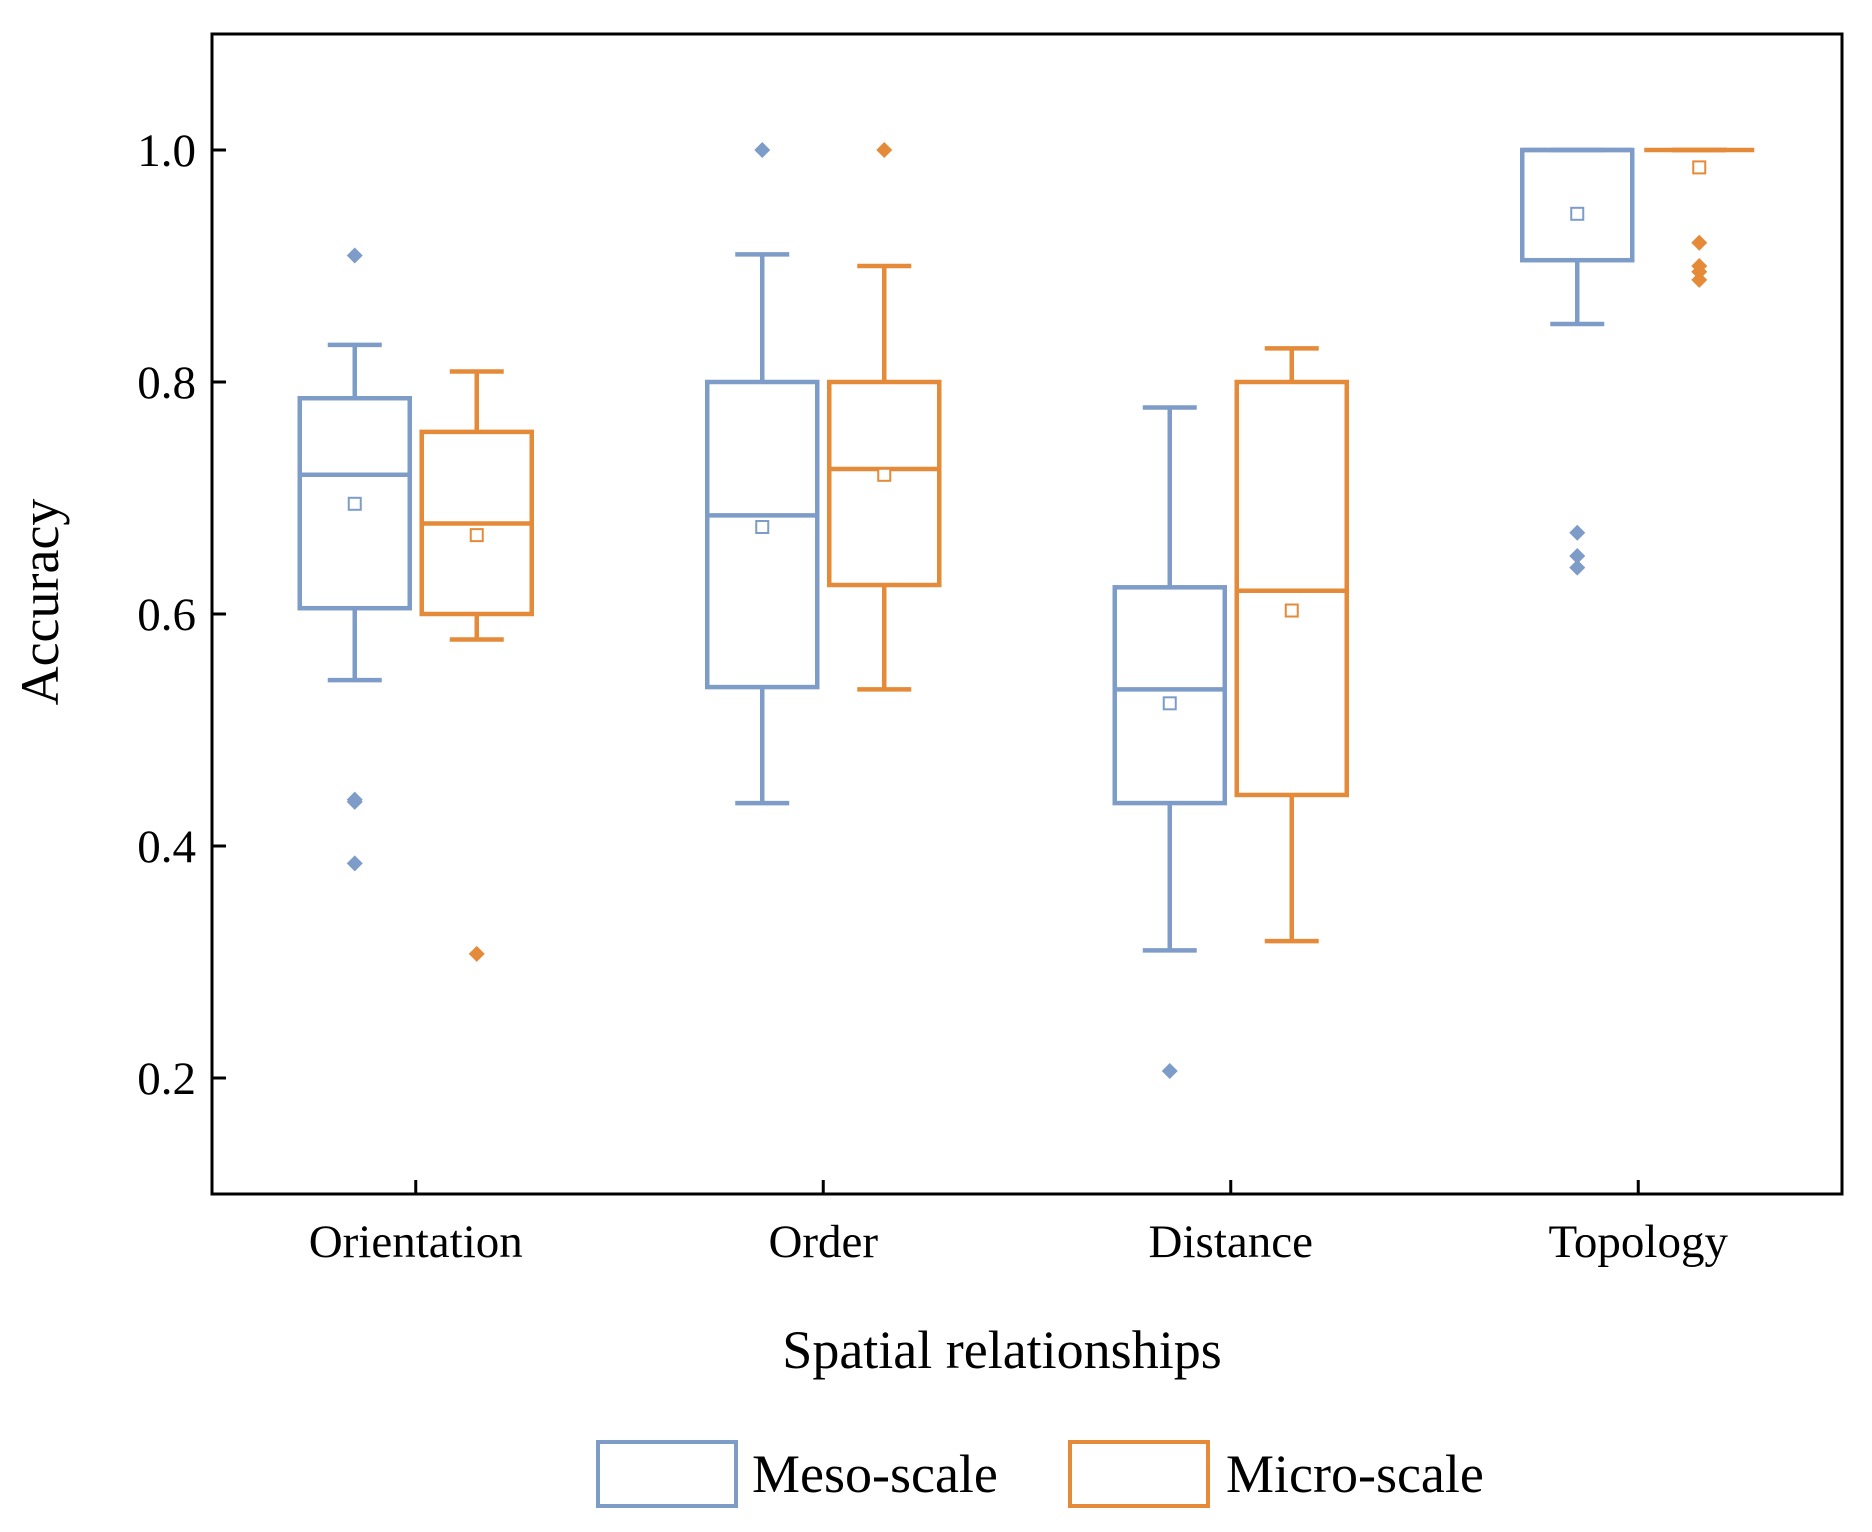 The height and width of the screenshot is (1532, 1872). What do you see at coordinates (1040, 1474) in the screenshot?
I see `legend: Meso-scale Micro-scale` at bounding box center [1040, 1474].